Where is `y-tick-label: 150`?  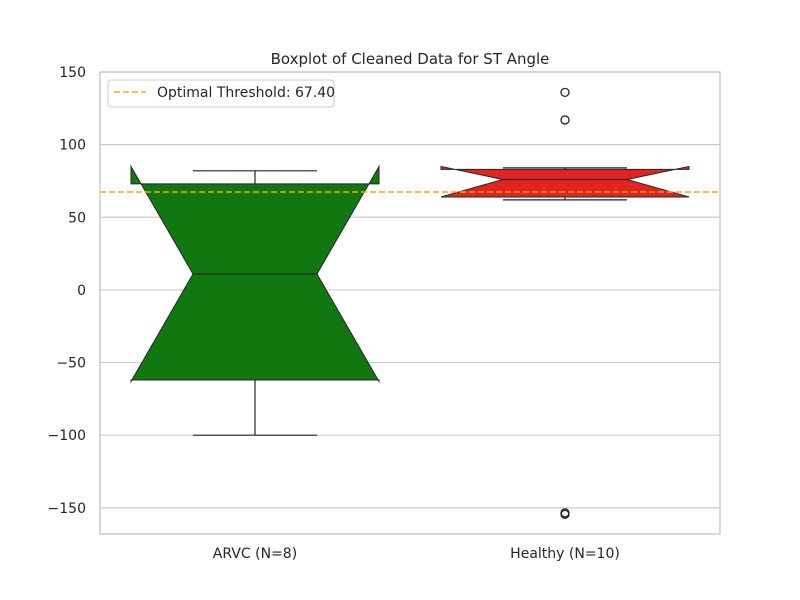 y-tick-label: 150 is located at coordinates (72, 73).